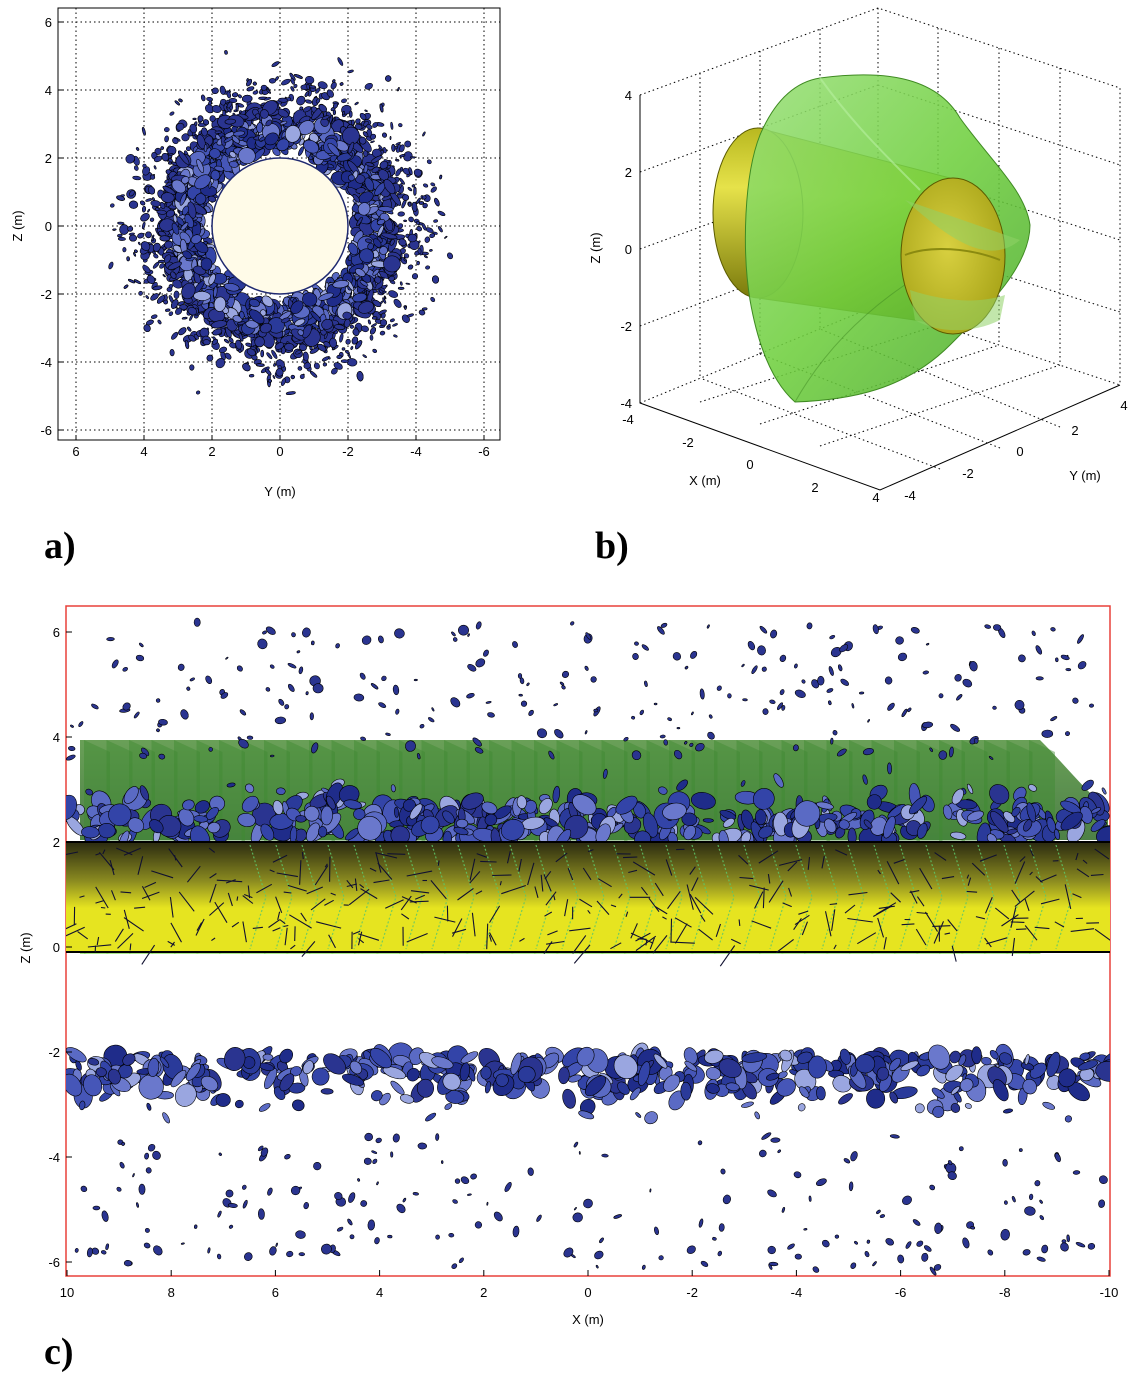  What do you see at coordinates (54, 1052) in the screenshot?
I see `y-tick-label: -2` at bounding box center [54, 1052].